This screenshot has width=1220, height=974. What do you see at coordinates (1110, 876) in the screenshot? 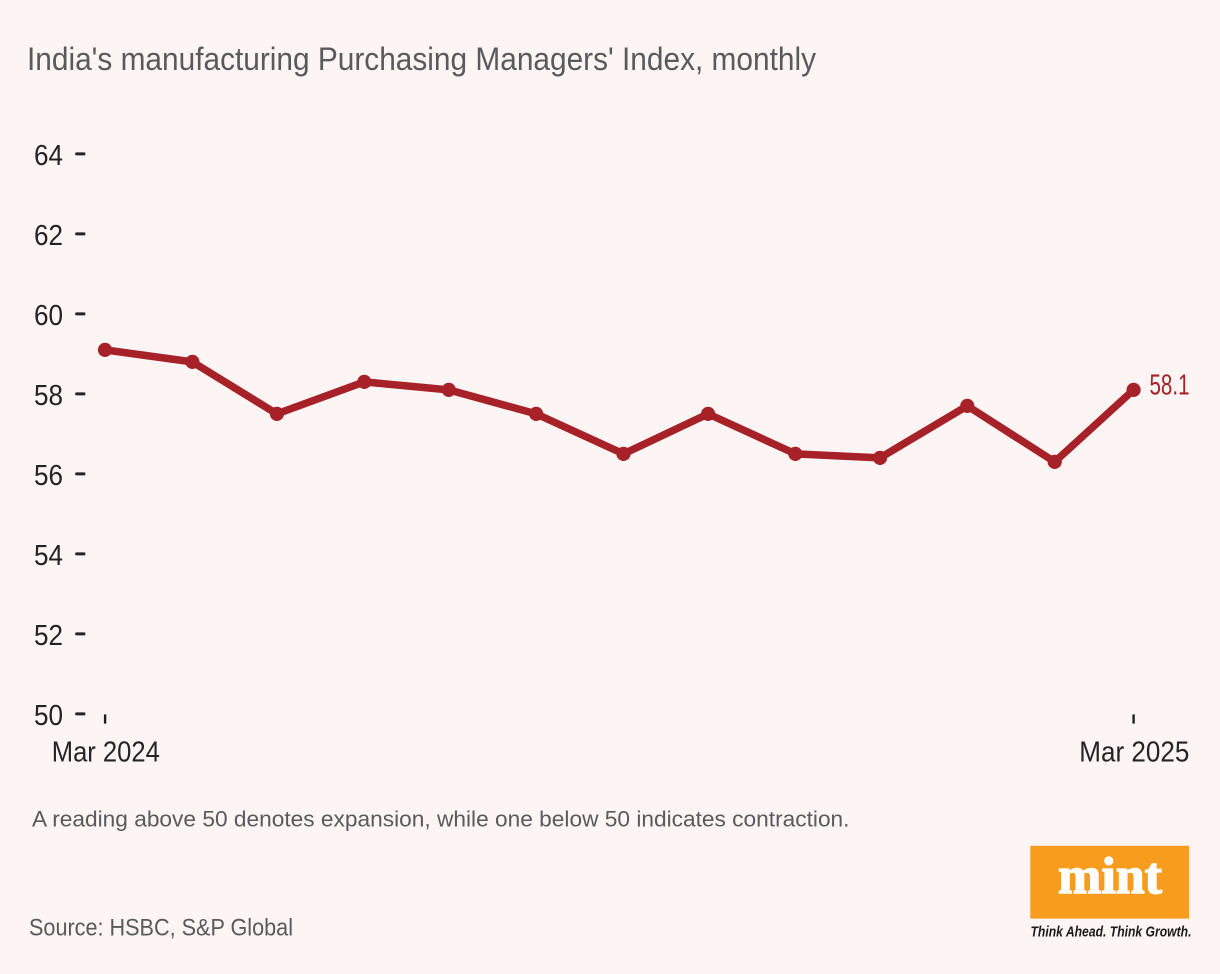
I see `svg-text: mint` at bounding box center [1110, 876].